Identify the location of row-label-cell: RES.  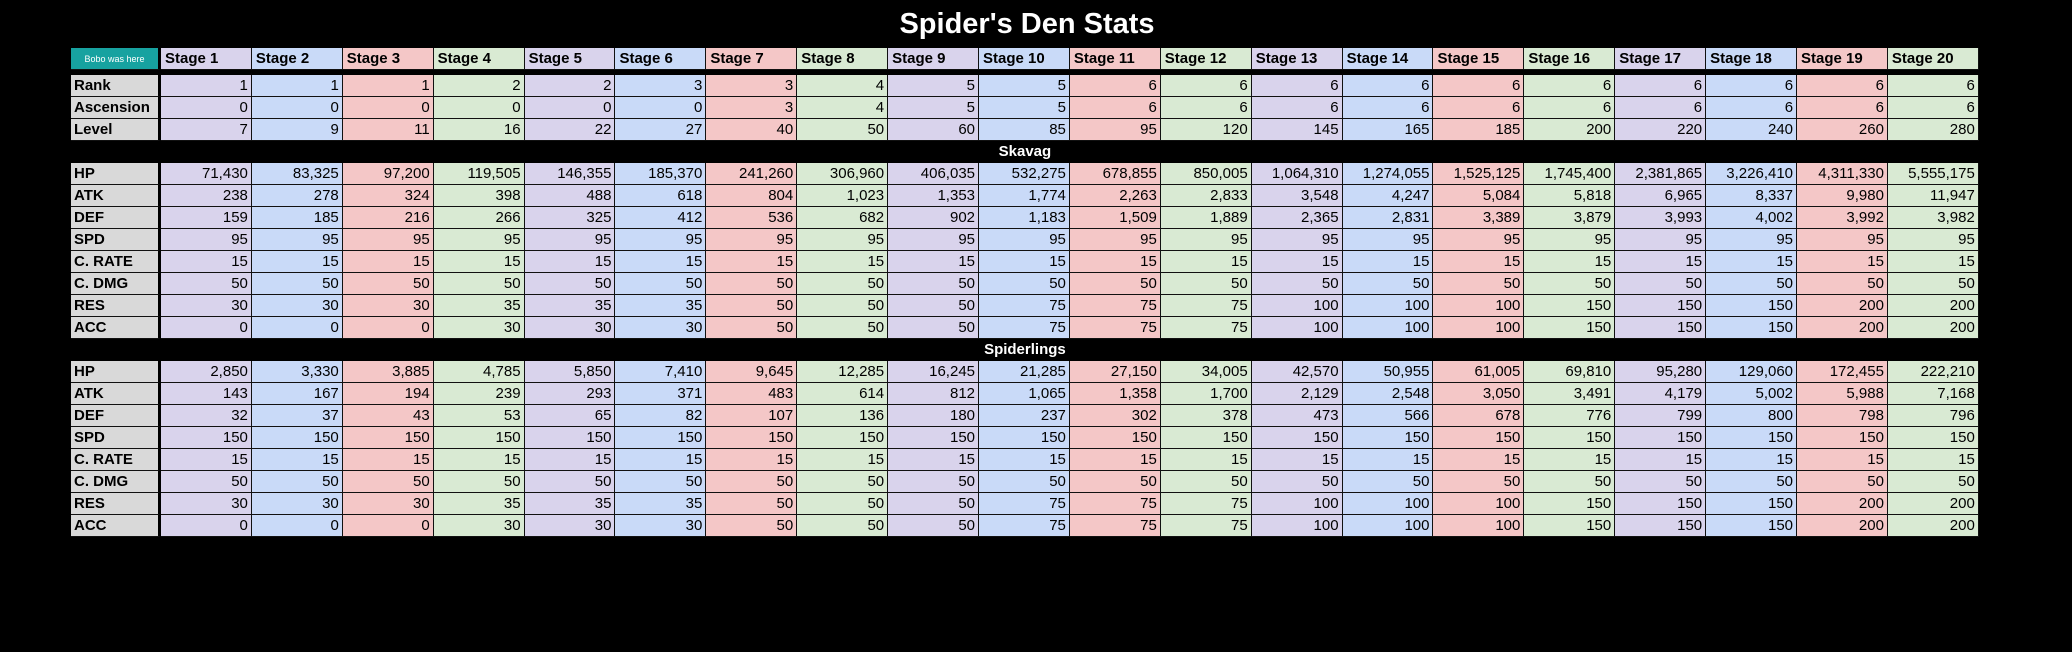
(116, 306).